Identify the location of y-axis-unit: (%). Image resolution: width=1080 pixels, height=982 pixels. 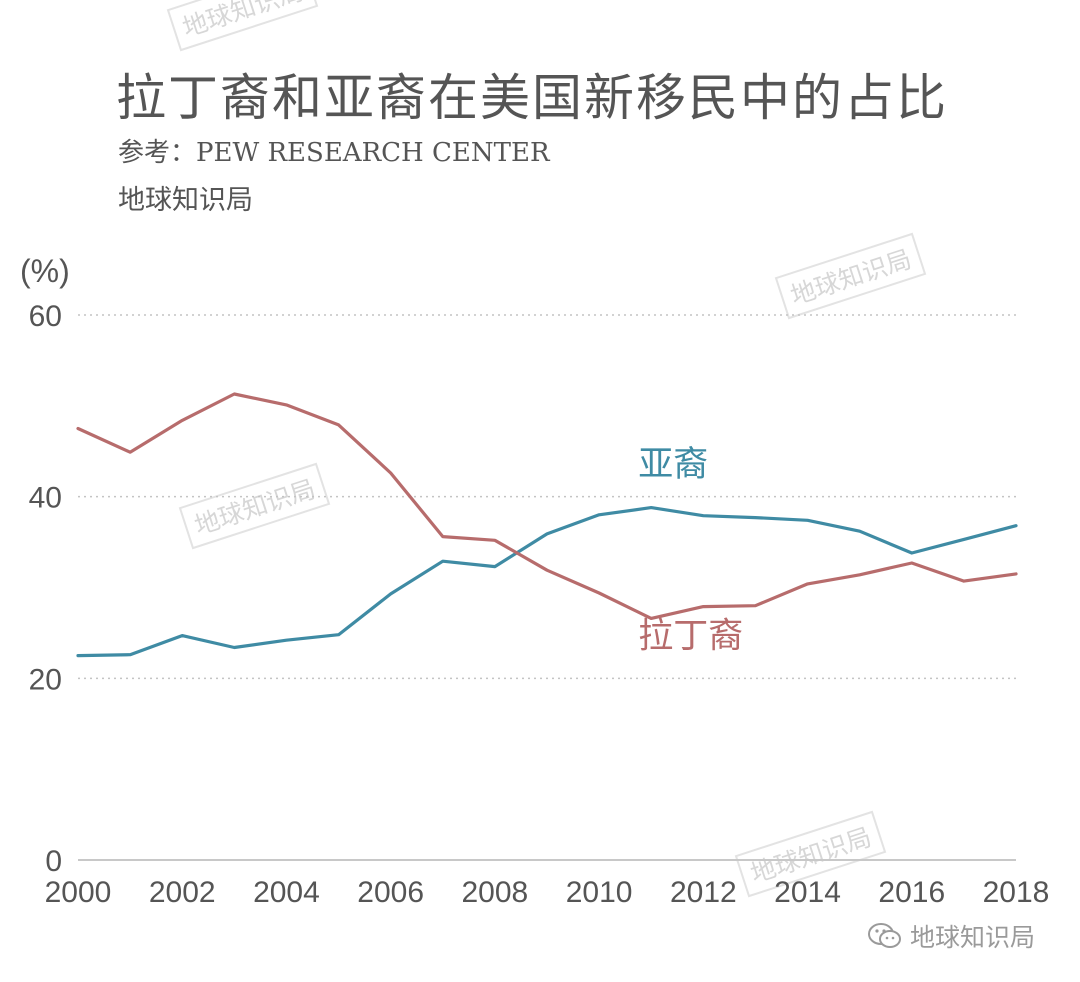
(45, 271).